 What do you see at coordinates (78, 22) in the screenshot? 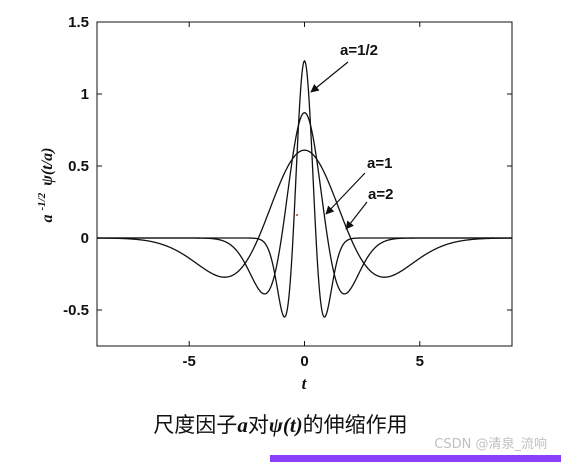
I see `y-tick-label: 1.5` at bounding box center [78, 22].